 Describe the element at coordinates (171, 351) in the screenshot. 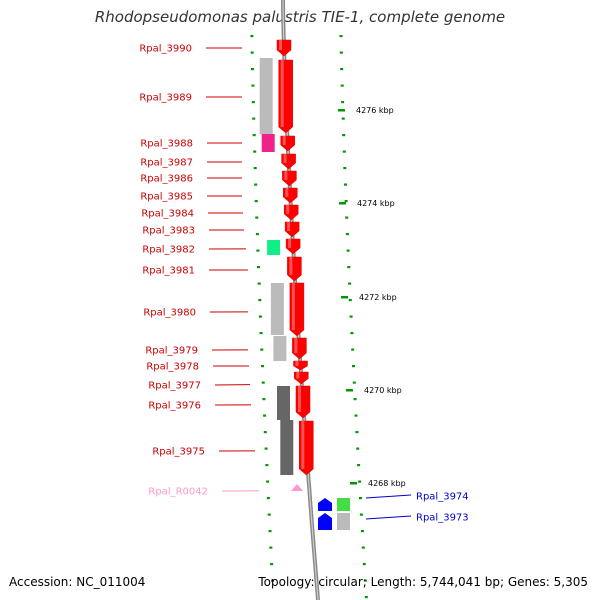

I see `gene-label: Rpal_3979` at that location.